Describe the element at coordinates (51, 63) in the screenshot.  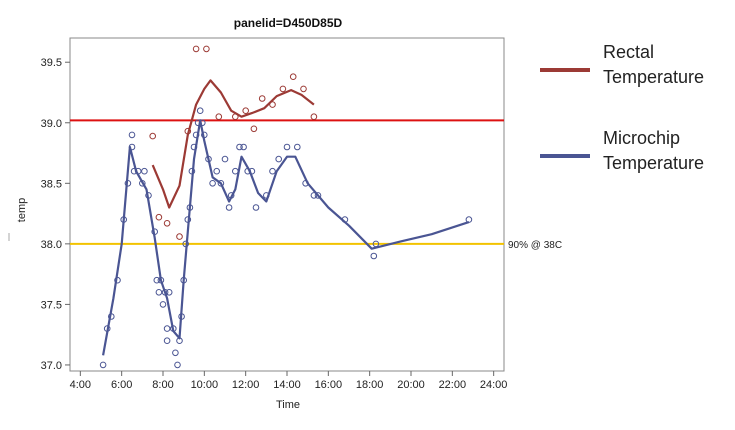
I see `y-tick-label: 39.5` at that location.